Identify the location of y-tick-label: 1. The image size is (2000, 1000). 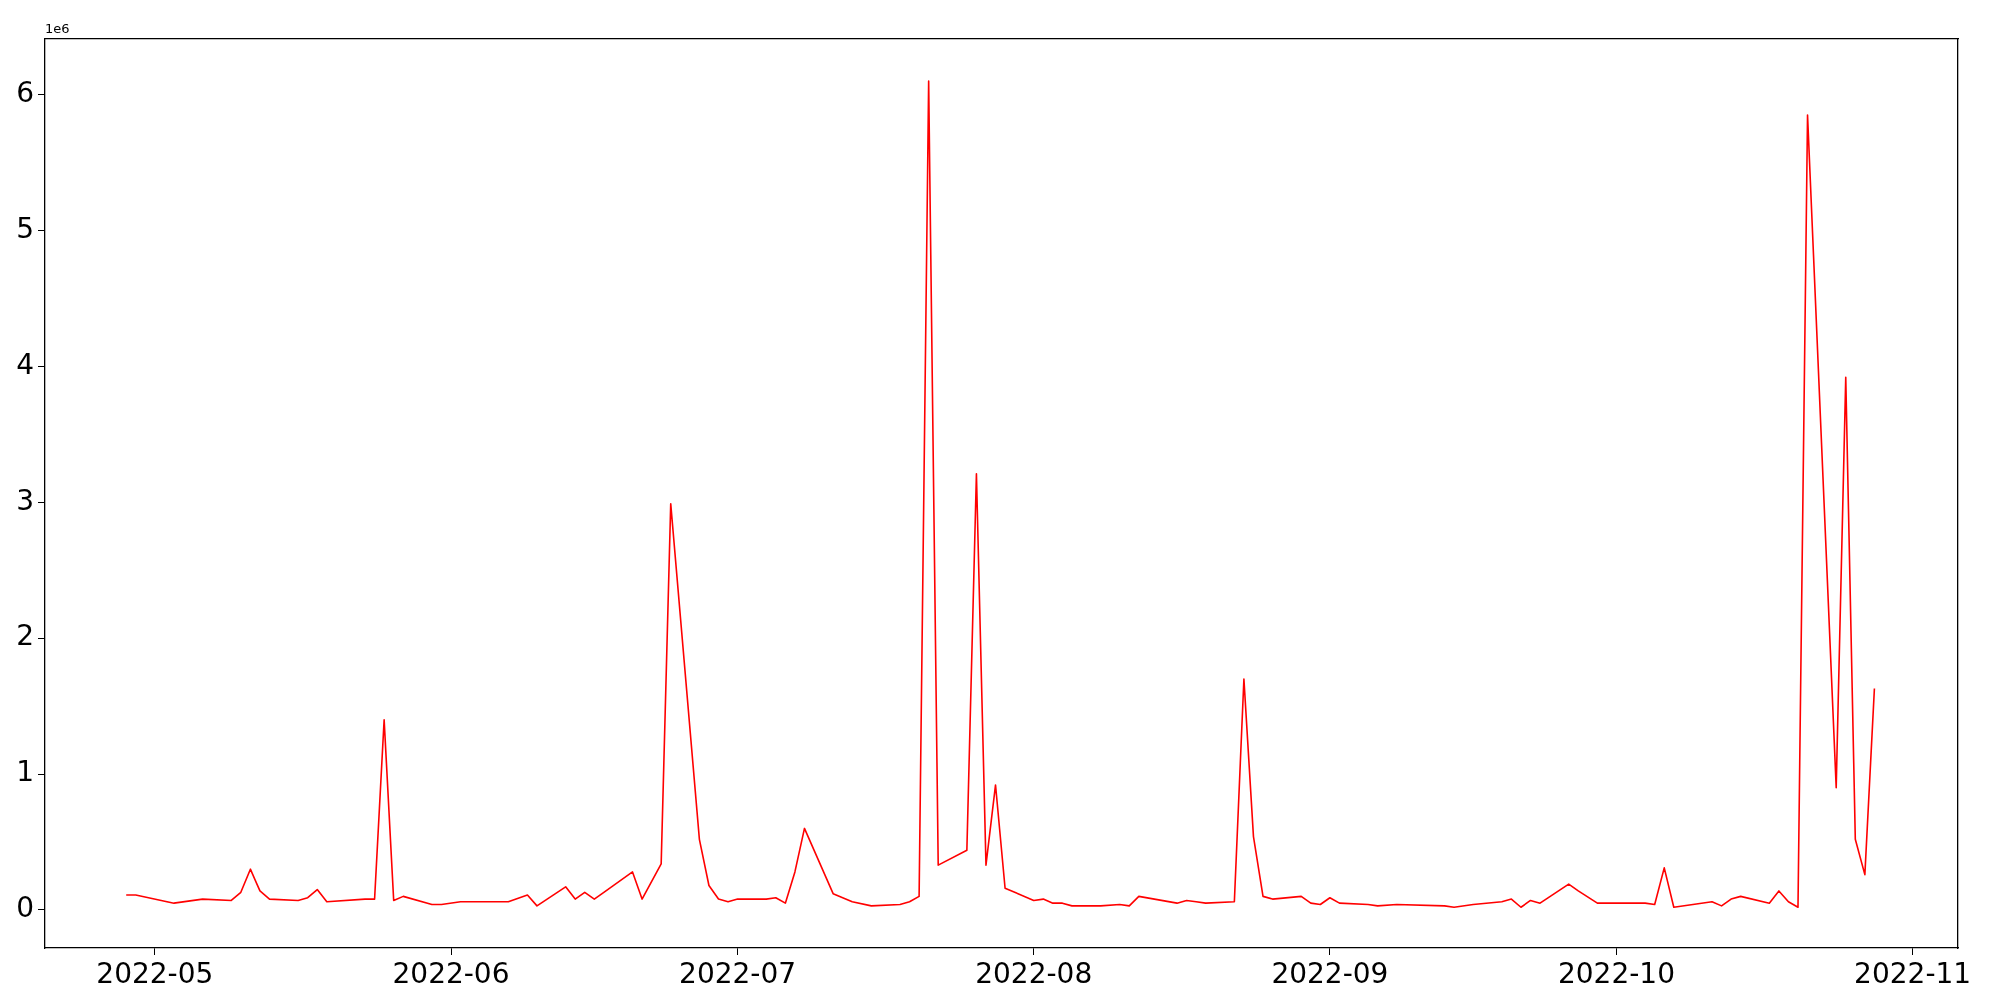
(25, 772).